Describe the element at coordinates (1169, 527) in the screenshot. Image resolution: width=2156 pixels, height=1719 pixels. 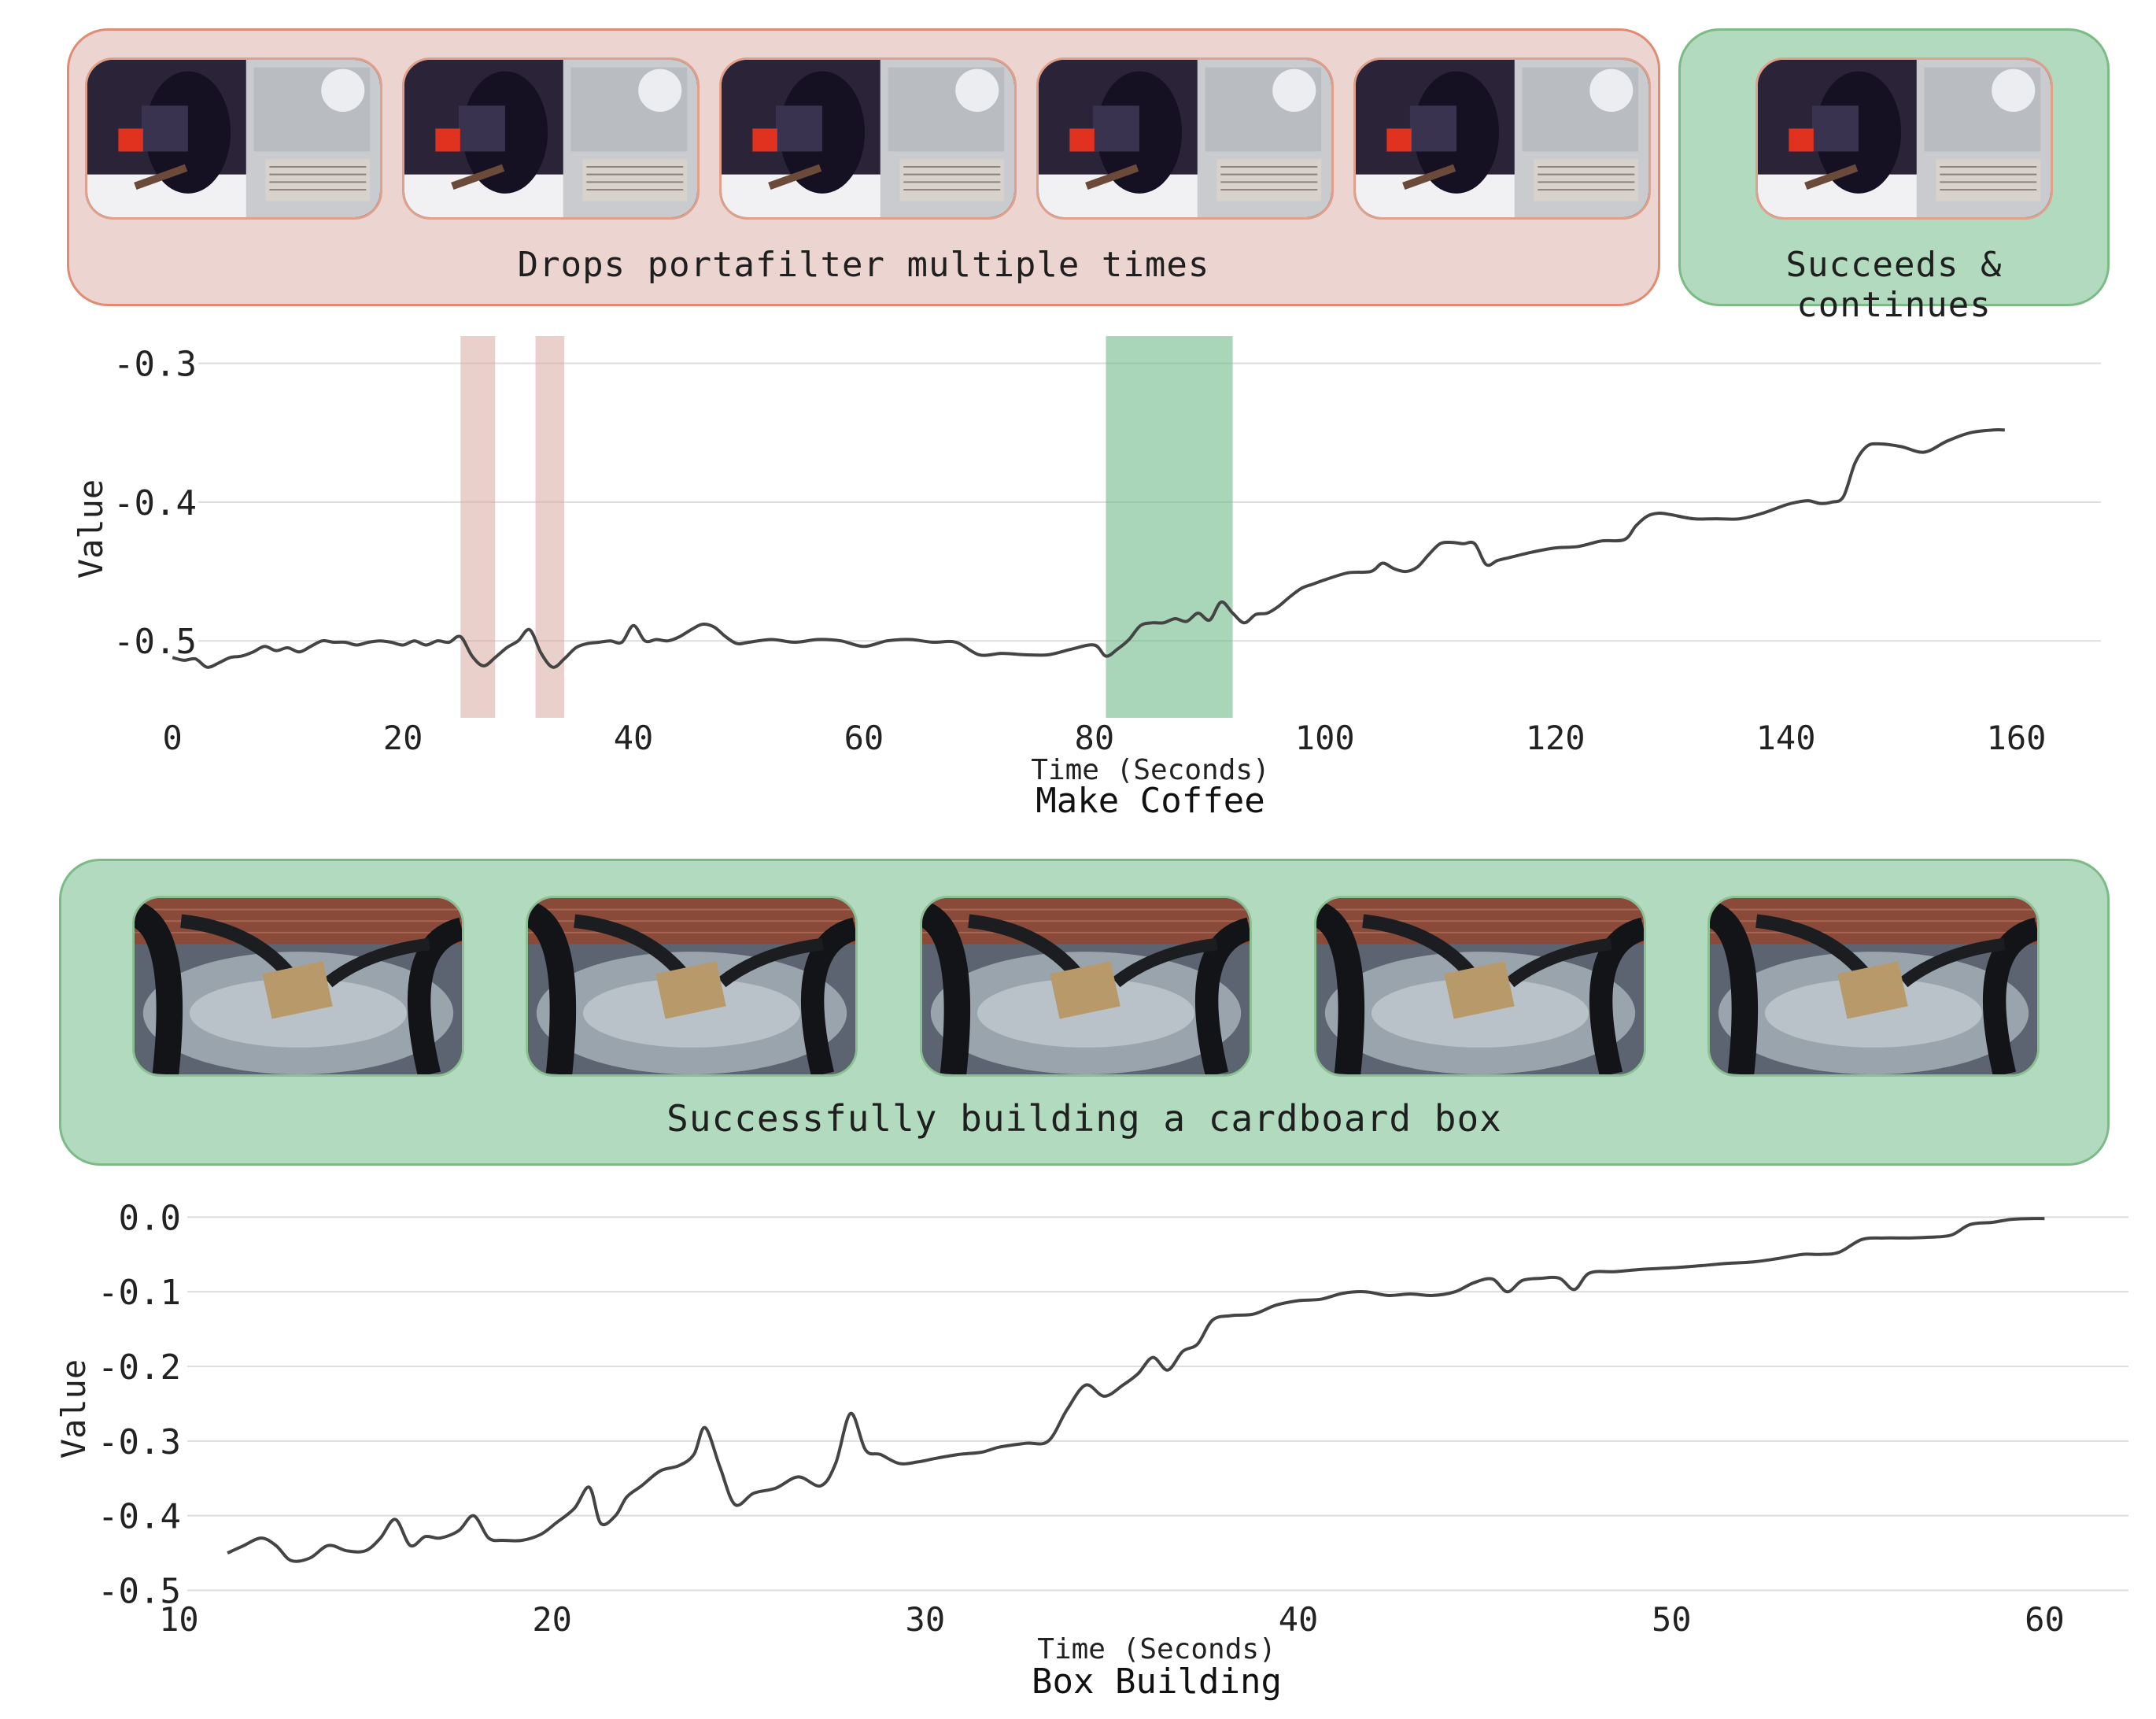
I see `success-highlight-band` at that location.